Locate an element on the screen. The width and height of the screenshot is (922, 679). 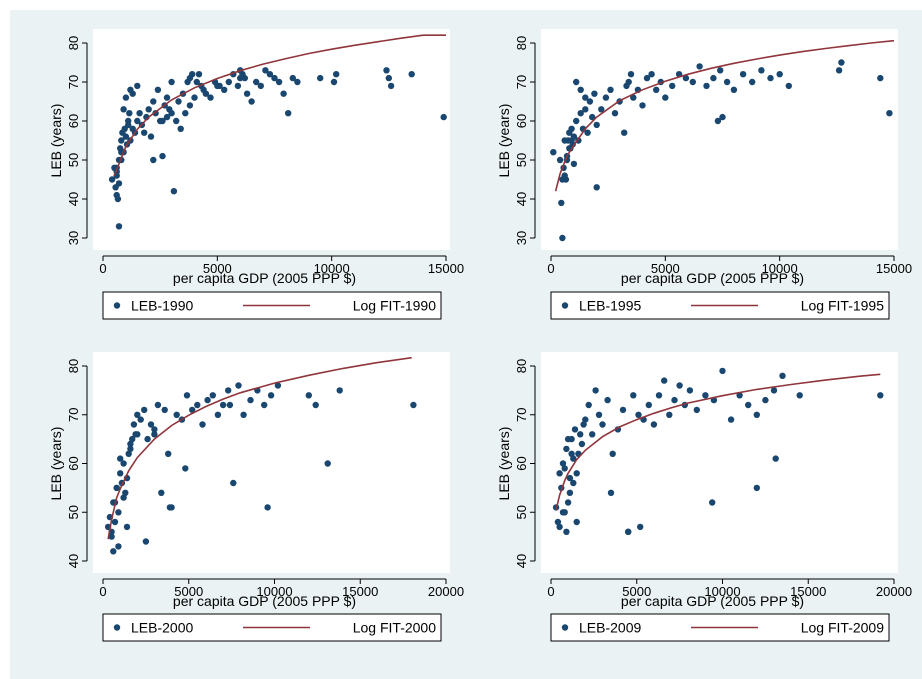
y-tick-label: 80 is located at coordinates (521, 43).